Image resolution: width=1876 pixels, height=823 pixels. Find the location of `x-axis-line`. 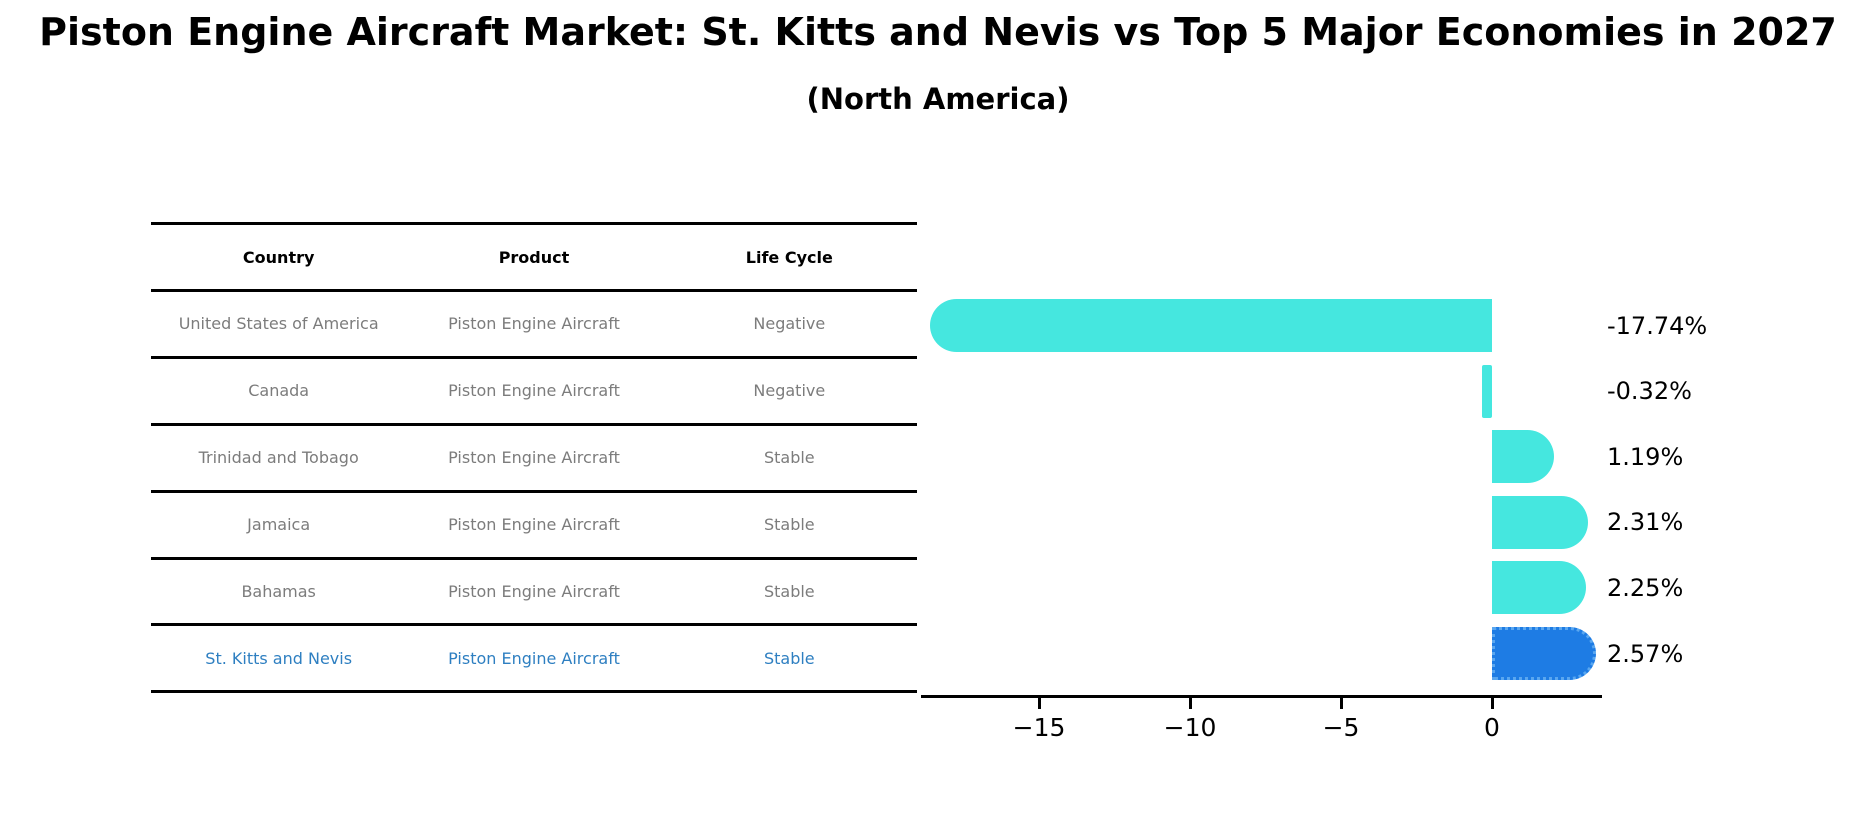

x-axis-line is located at coordinates (1262, 696).